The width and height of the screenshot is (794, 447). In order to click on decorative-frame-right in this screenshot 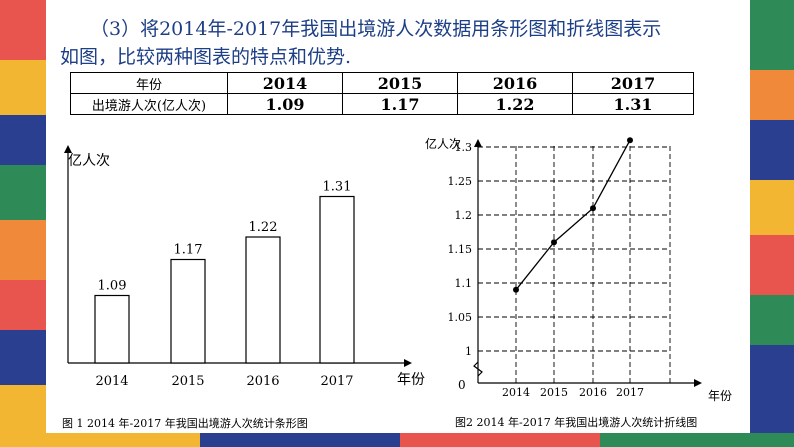, I will do `click(772, 223)`.